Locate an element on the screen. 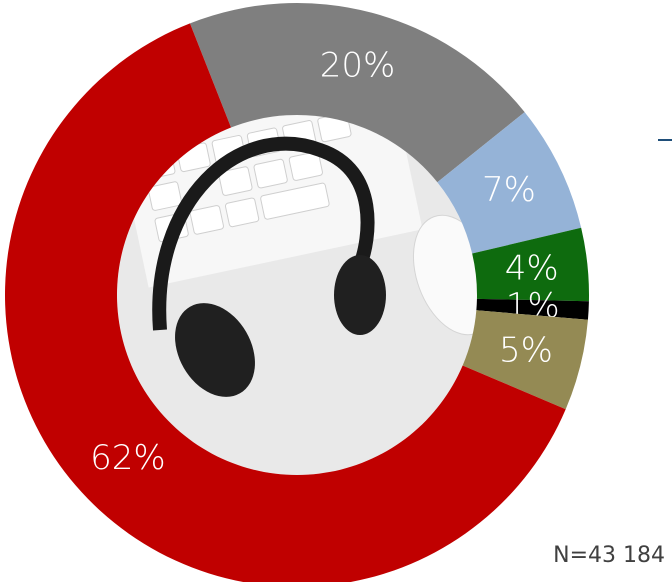 This screenshot has height=582, width=672. note: N=43 184 is located at coordinates (609, 555).